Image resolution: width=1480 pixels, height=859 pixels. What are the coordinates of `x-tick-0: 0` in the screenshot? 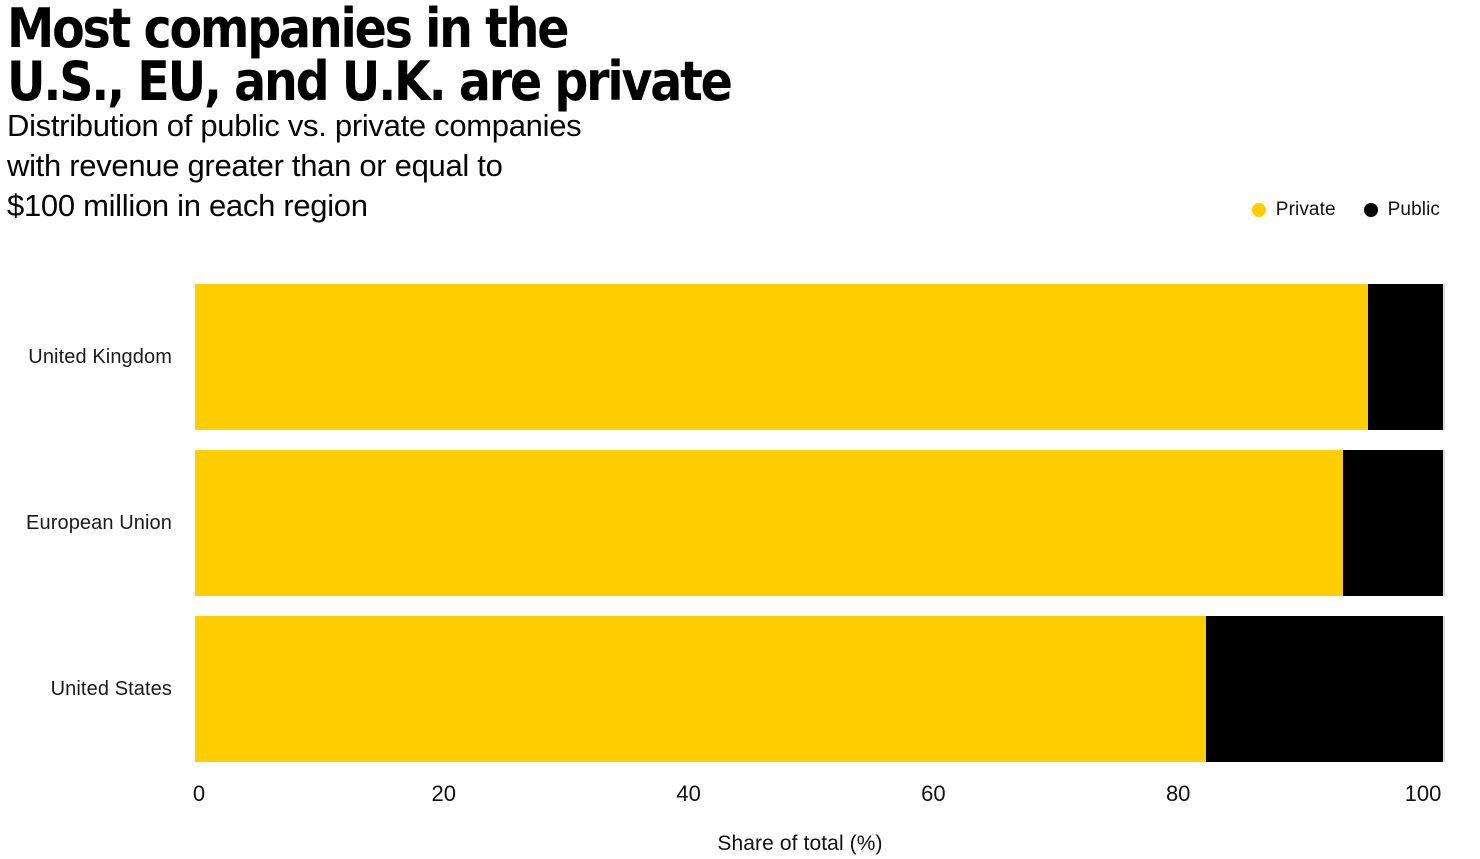 It's located at (199, 793).